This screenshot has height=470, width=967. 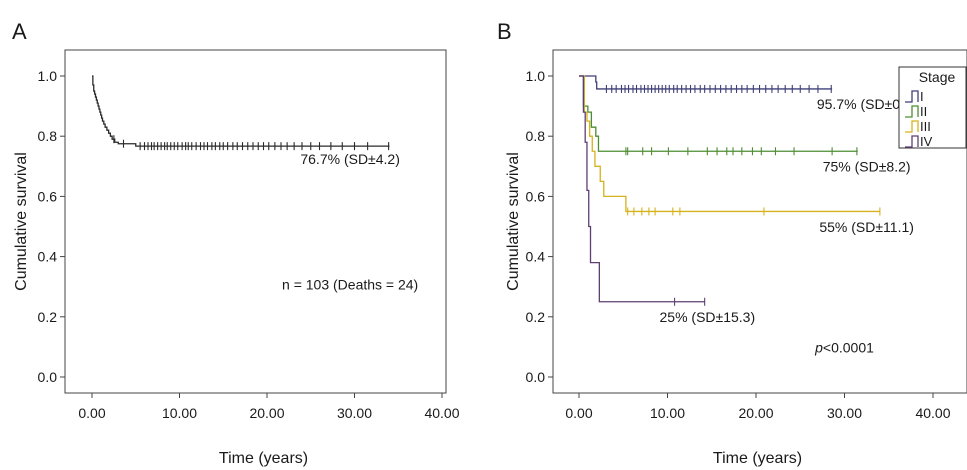 I want to click on panel-label: A, so click(x=19, y=31).